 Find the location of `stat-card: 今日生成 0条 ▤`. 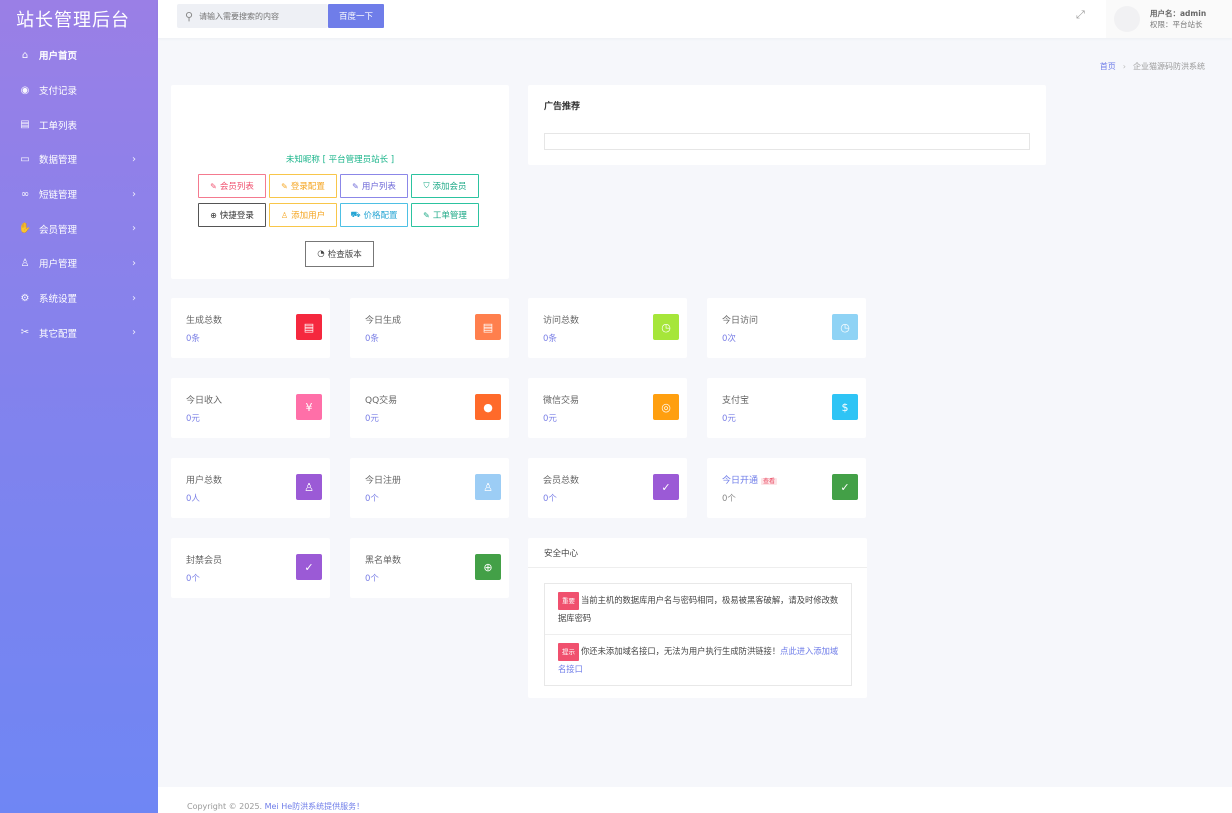

stat-card: 今日生成 0条 ▤ is located at coordinates (429, 328).